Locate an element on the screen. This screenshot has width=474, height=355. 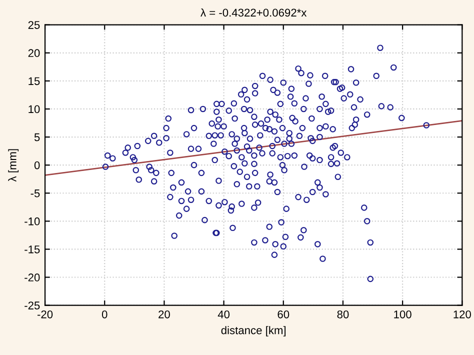
y-tick-label: -10 is located at coordinates (32, 221).